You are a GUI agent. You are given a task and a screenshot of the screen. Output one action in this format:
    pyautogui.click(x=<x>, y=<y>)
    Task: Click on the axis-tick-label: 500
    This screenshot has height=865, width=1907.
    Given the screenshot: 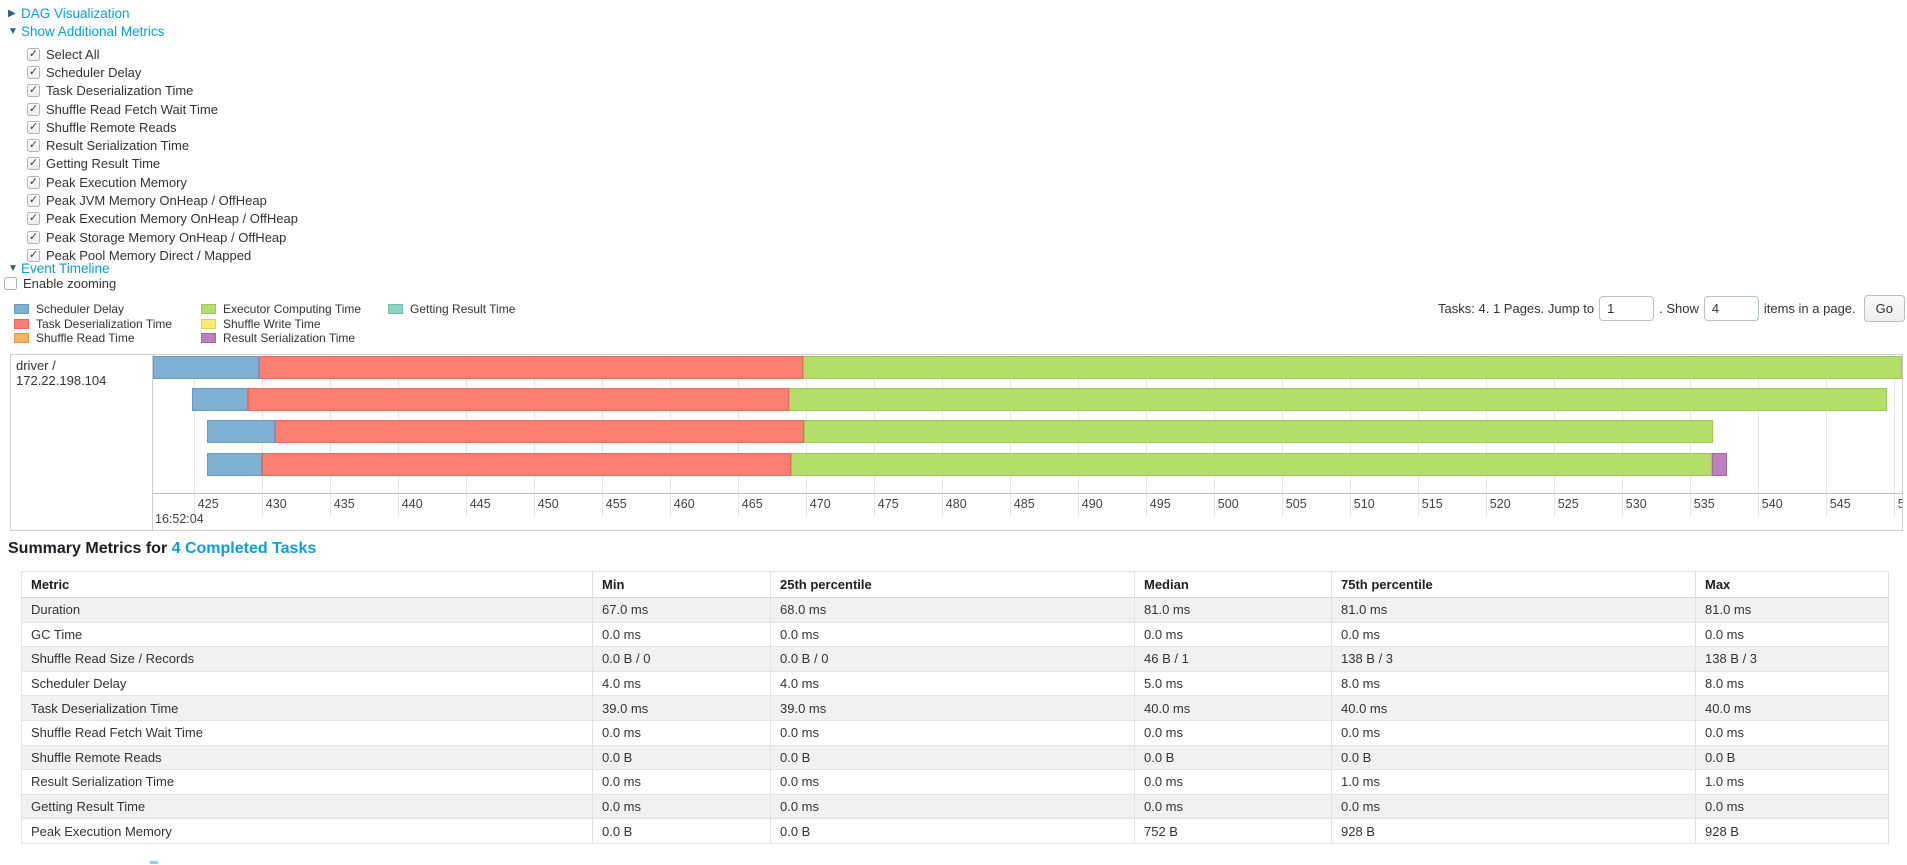 What is the action you would take?
    pyautogui.click(x=1228, y=504)
    